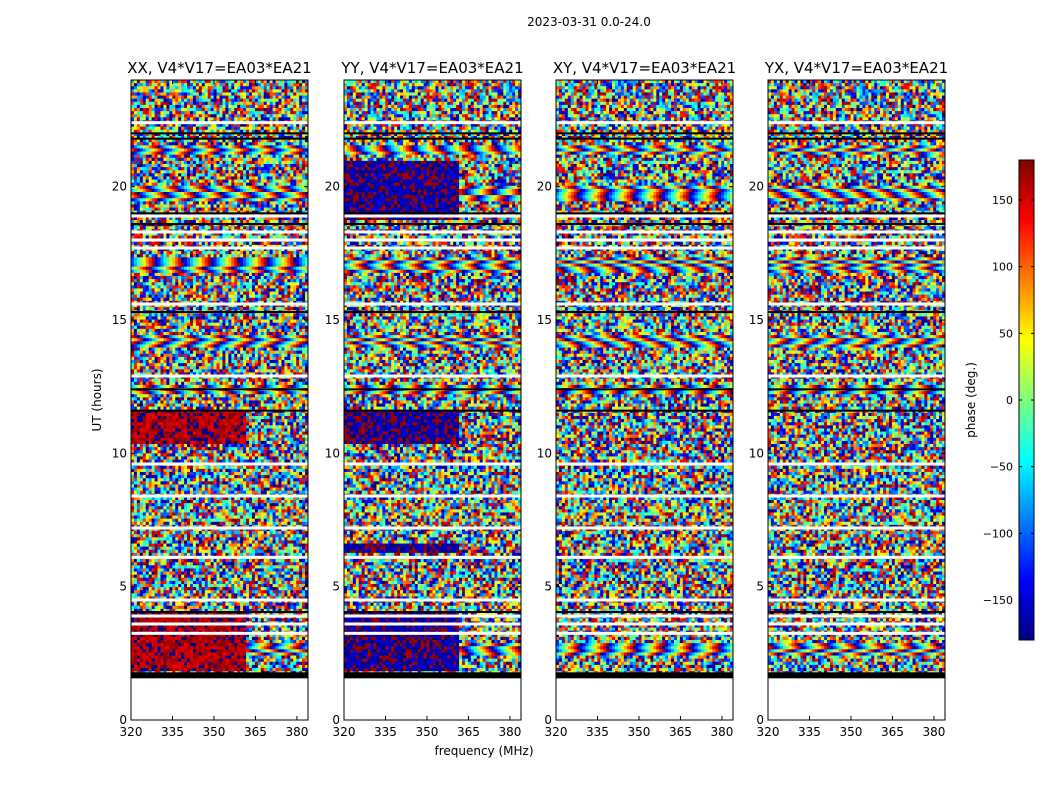 The height and width of the screenshot is (800, 1050). Describe the element at coordinates (431, 68) in the screenshot. I see `panel-title: YY, V4*V17=EA03*EA21` at that location.